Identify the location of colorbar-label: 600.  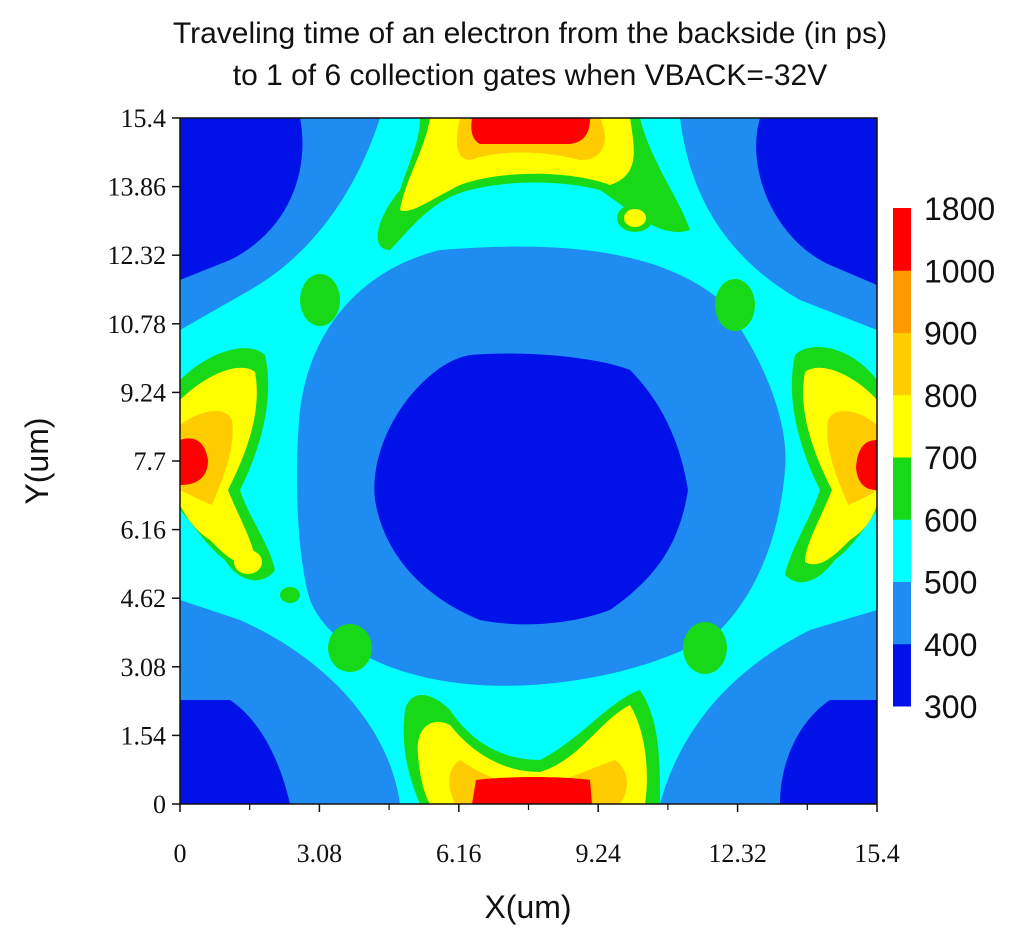
(950, 520).